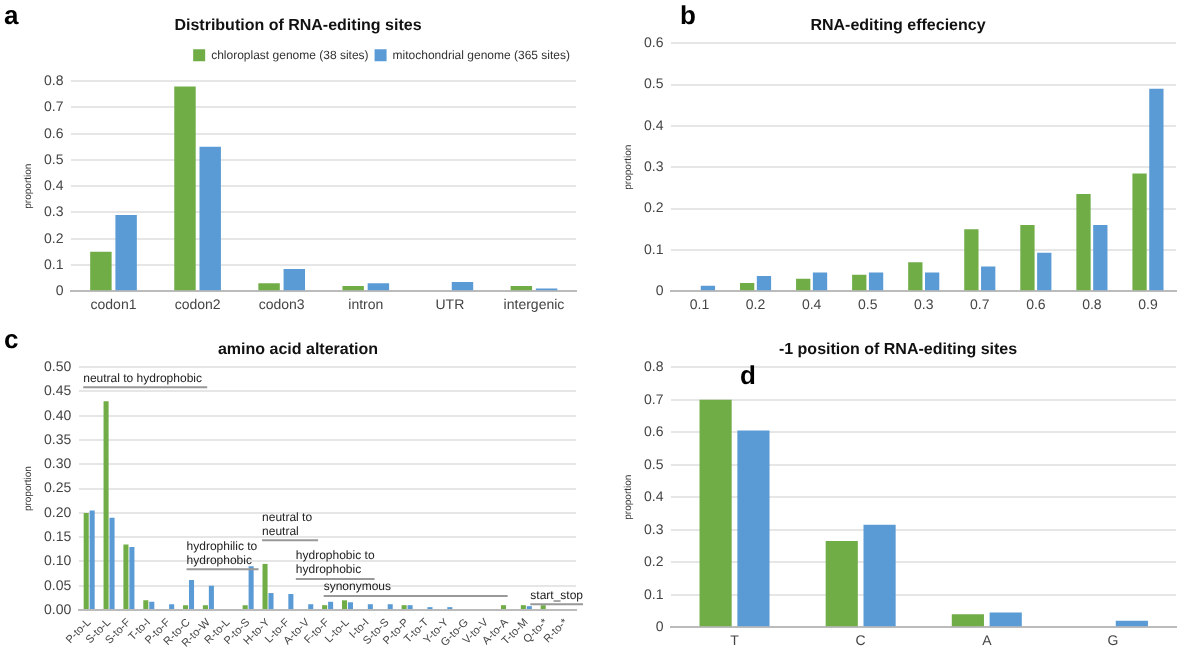  What do you see at coordinates (298, 349) in the screenshot?
I see `chart-title: amino acid alteration` at bounding box center [298, 349].